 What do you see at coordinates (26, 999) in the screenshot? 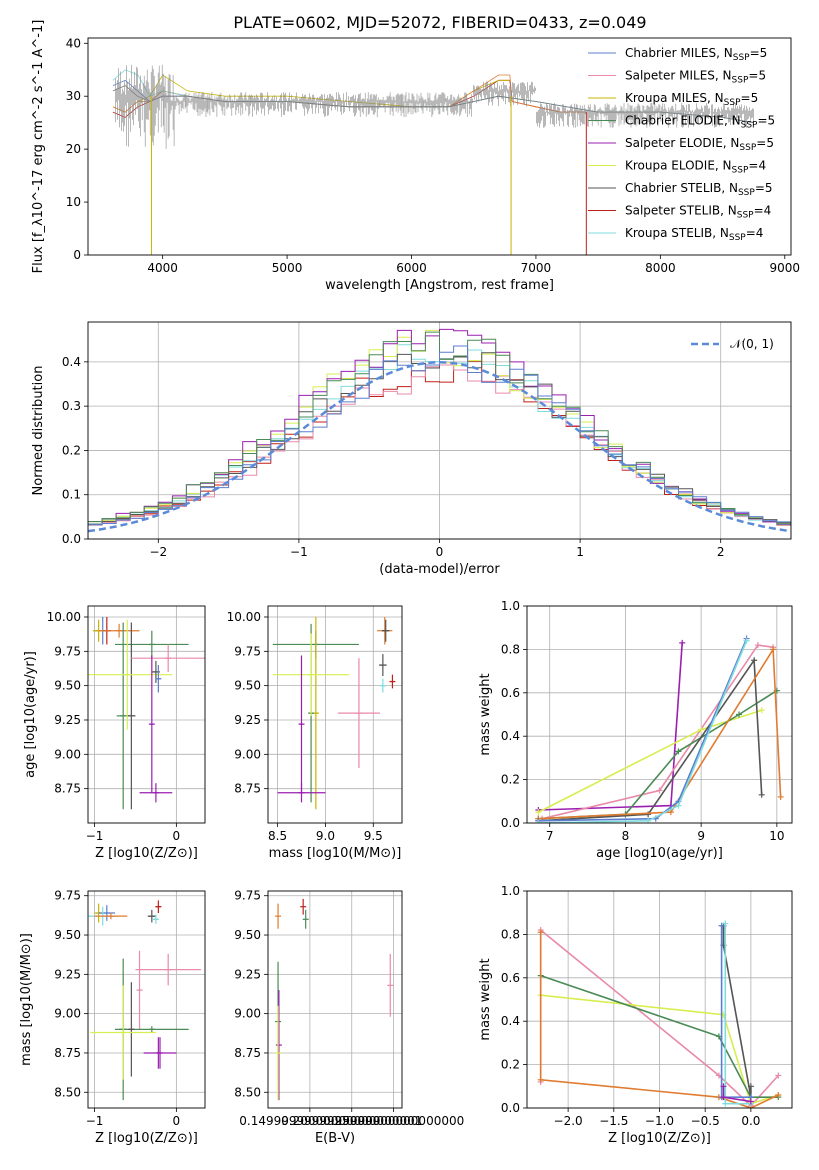
I see `mass_vs_Z-ylabel: mass [log10(M/M⊙)]` at bounding box center [26, 999].